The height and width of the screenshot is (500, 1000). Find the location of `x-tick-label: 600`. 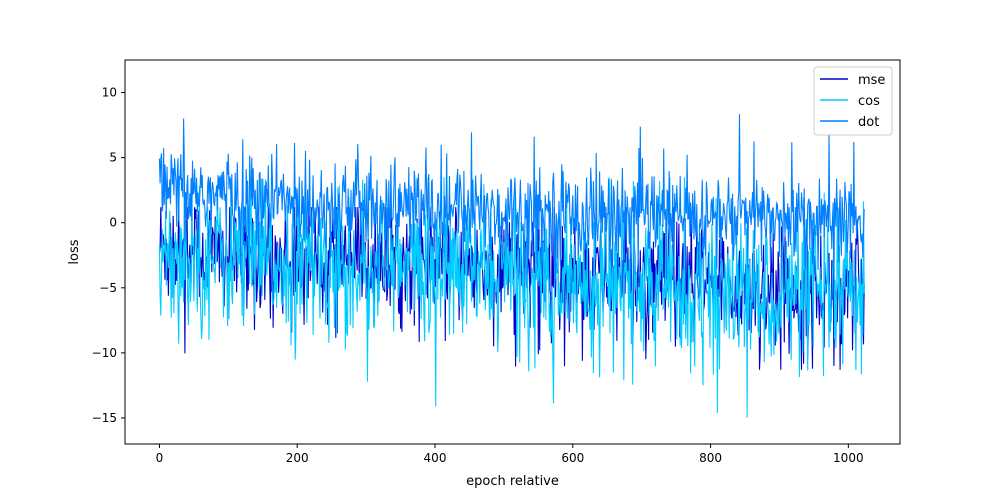

x-tick-label: 600 is located at coordinates (572, 458).